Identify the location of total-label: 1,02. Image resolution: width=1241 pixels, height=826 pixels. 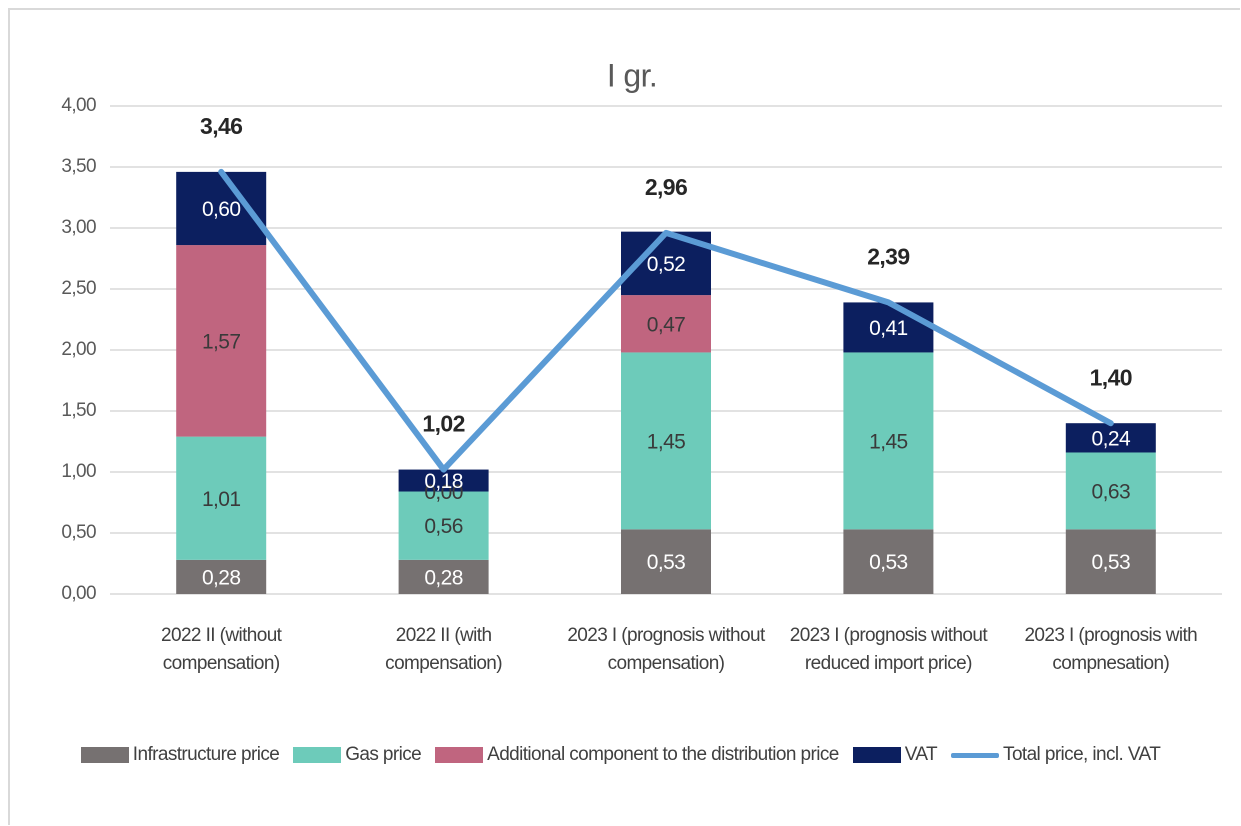
(443, 424).